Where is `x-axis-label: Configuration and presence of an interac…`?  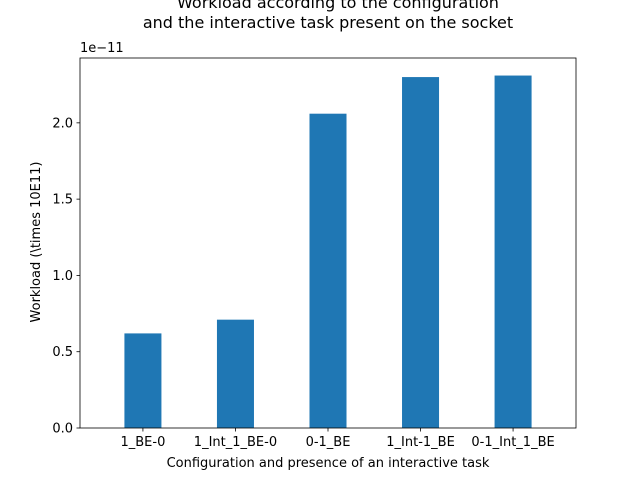 x-axis-label: Configuration and presence of an interac… is located at coordinates (328, 463).